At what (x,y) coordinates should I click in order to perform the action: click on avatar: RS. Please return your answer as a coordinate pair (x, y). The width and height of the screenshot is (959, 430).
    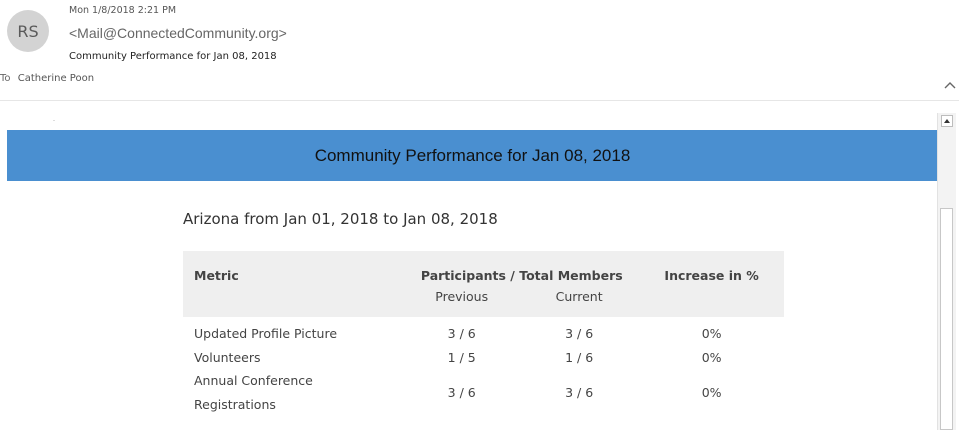
    Looking at the image, I should click on (28, 31).